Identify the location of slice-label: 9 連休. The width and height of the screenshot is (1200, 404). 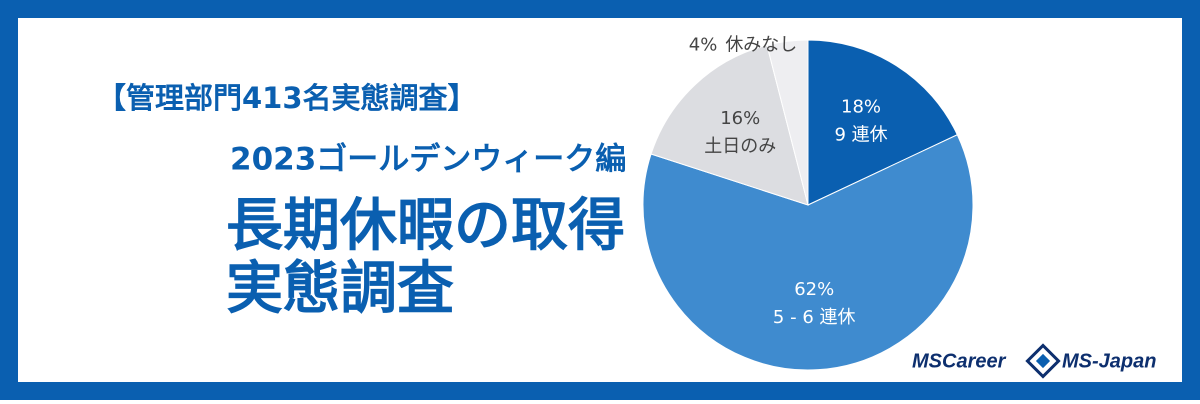
(860, 134).